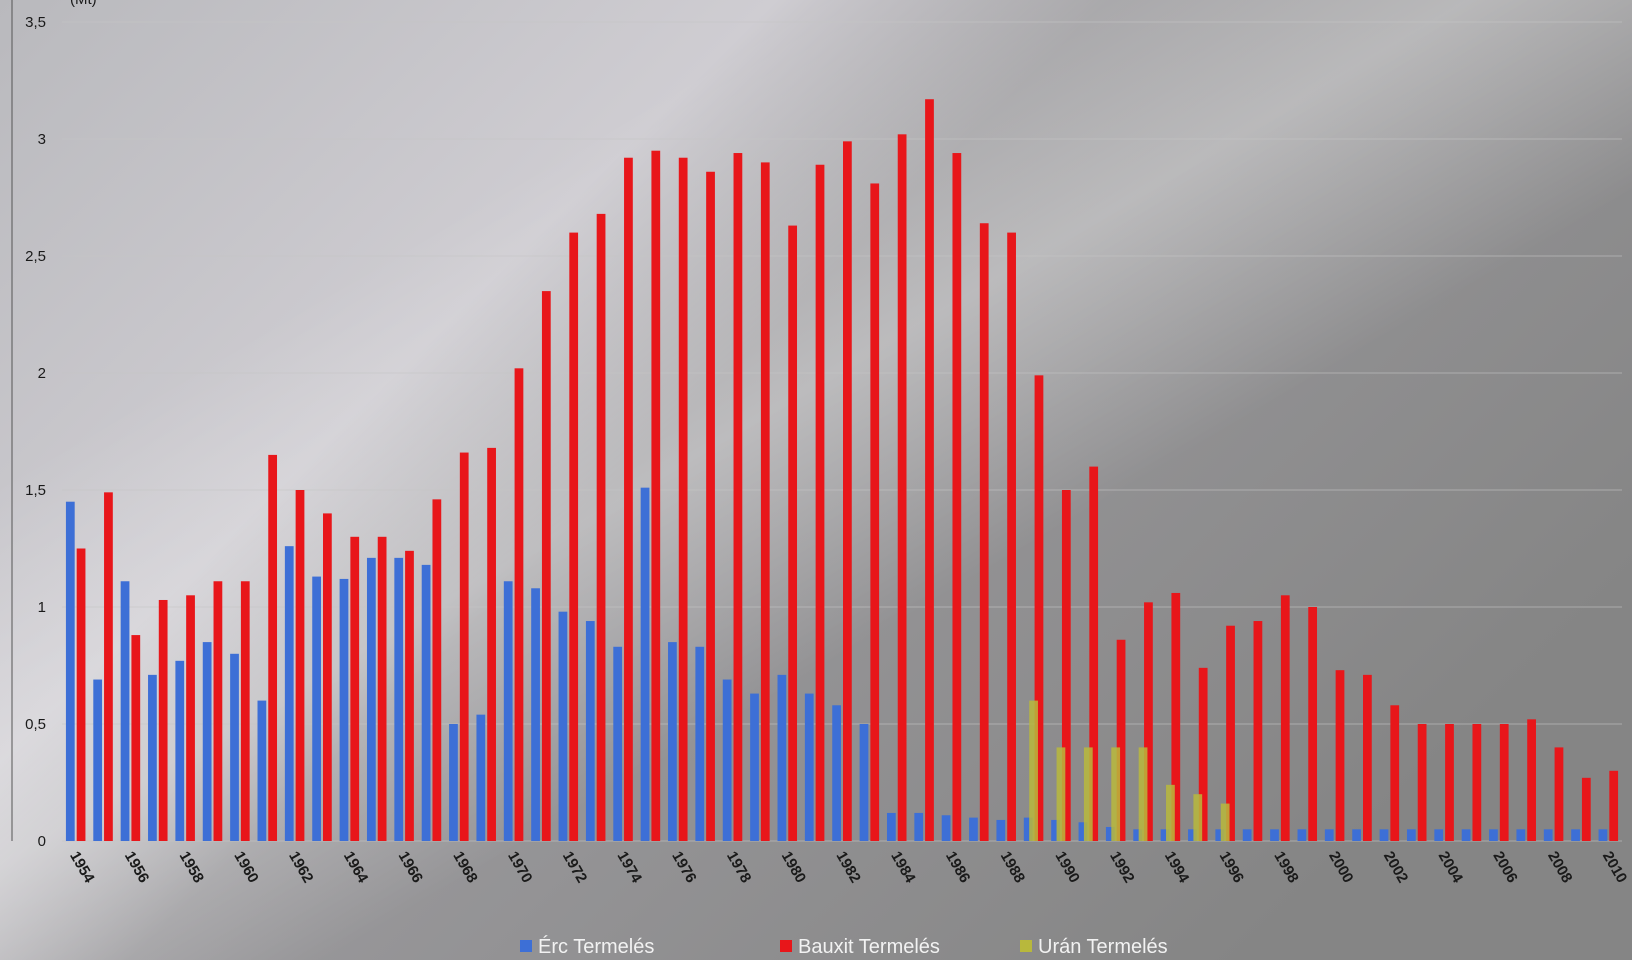 The height and width of the screenshot is (960, 1632). Describe the element at coordinates (83, 4) in the screenshot. I see `y-axis-label: (Mt)` at that location.